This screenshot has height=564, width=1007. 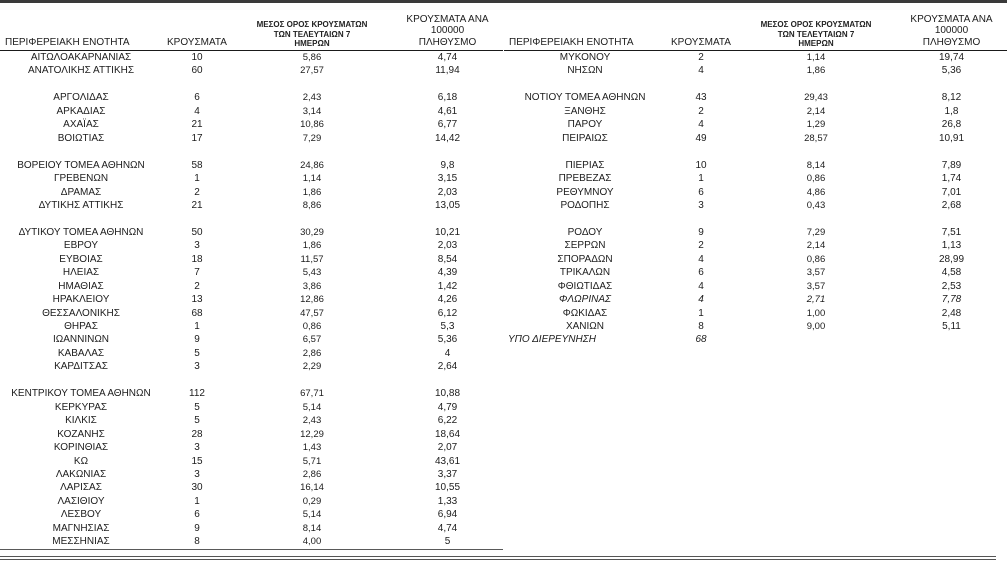 I want to click on region-cell: ΡΟΔΟΥ, so click(x=585, y=232).